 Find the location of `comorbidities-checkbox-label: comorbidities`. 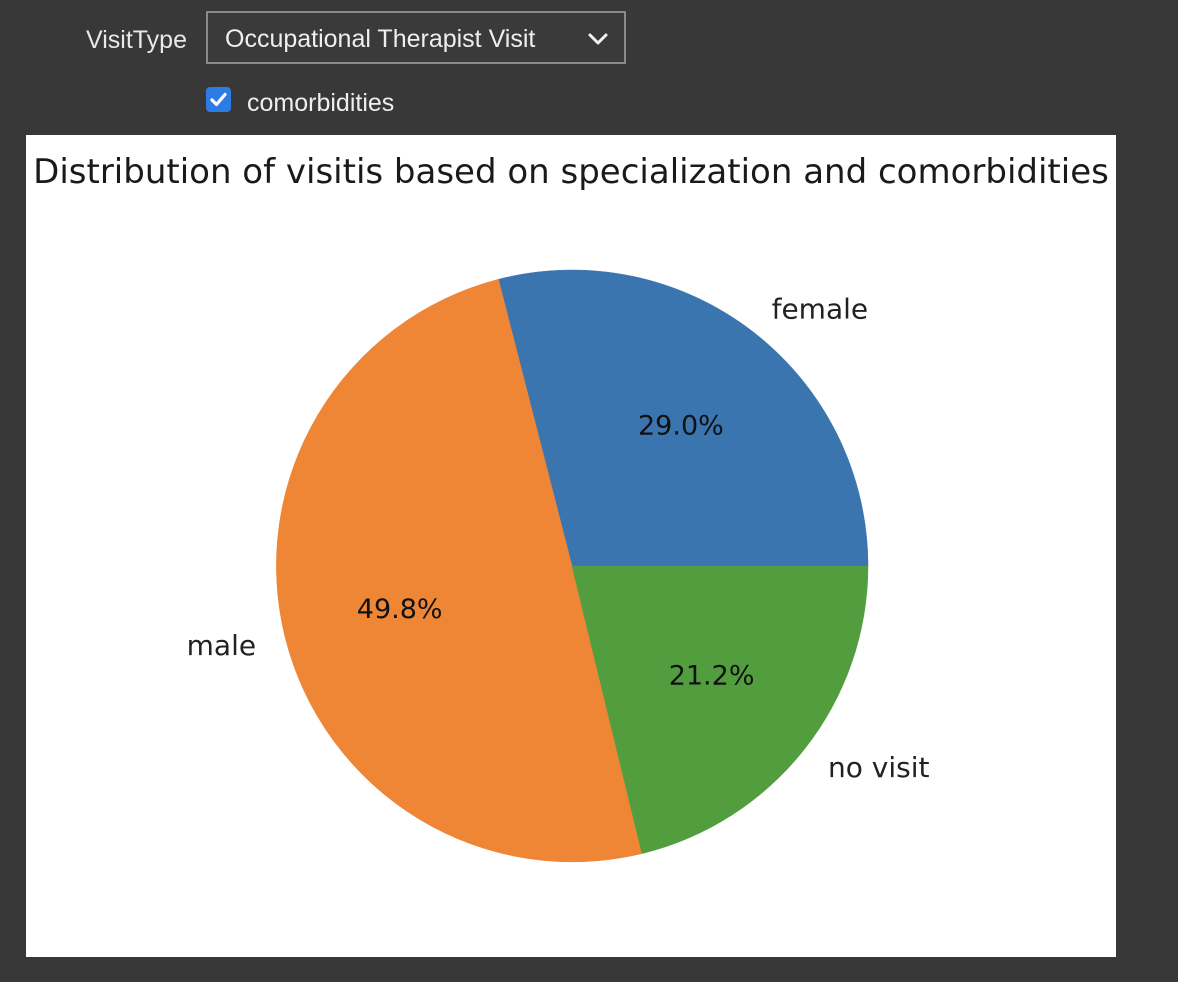

comorbidities-checkbox-label: comorbidities is located at coordinates (321, 103).